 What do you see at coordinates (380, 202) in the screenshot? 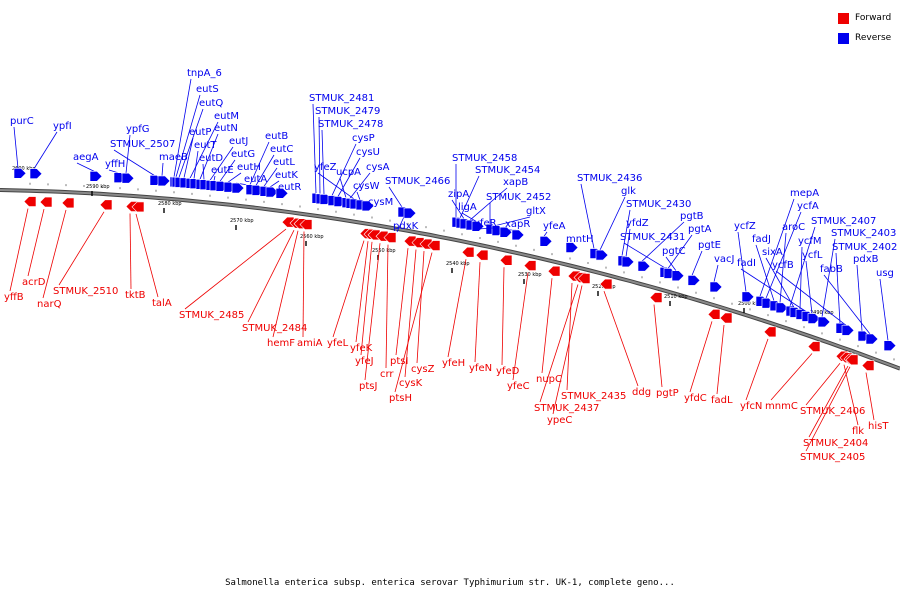
I see `reverse-gene-label: cysM` at bounding box center [380, 202].